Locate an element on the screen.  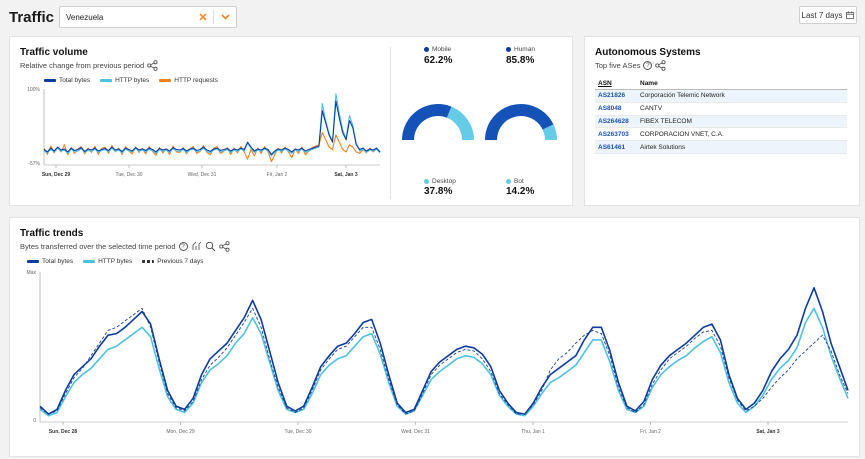
y-tick-bottom: 0 is located at coordinates (34, 421).